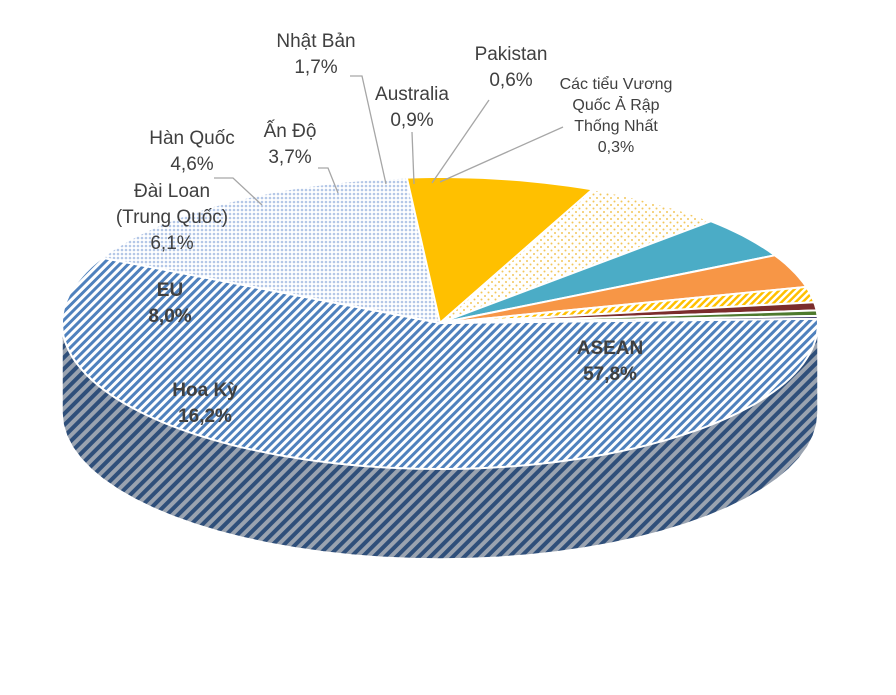 The height and width of the screenshot is (695, 896). What do you see at coordinates (616, 126) in the screenshot?
I see `slice-name: Thống Nhất` at bounding box center [616, 126].